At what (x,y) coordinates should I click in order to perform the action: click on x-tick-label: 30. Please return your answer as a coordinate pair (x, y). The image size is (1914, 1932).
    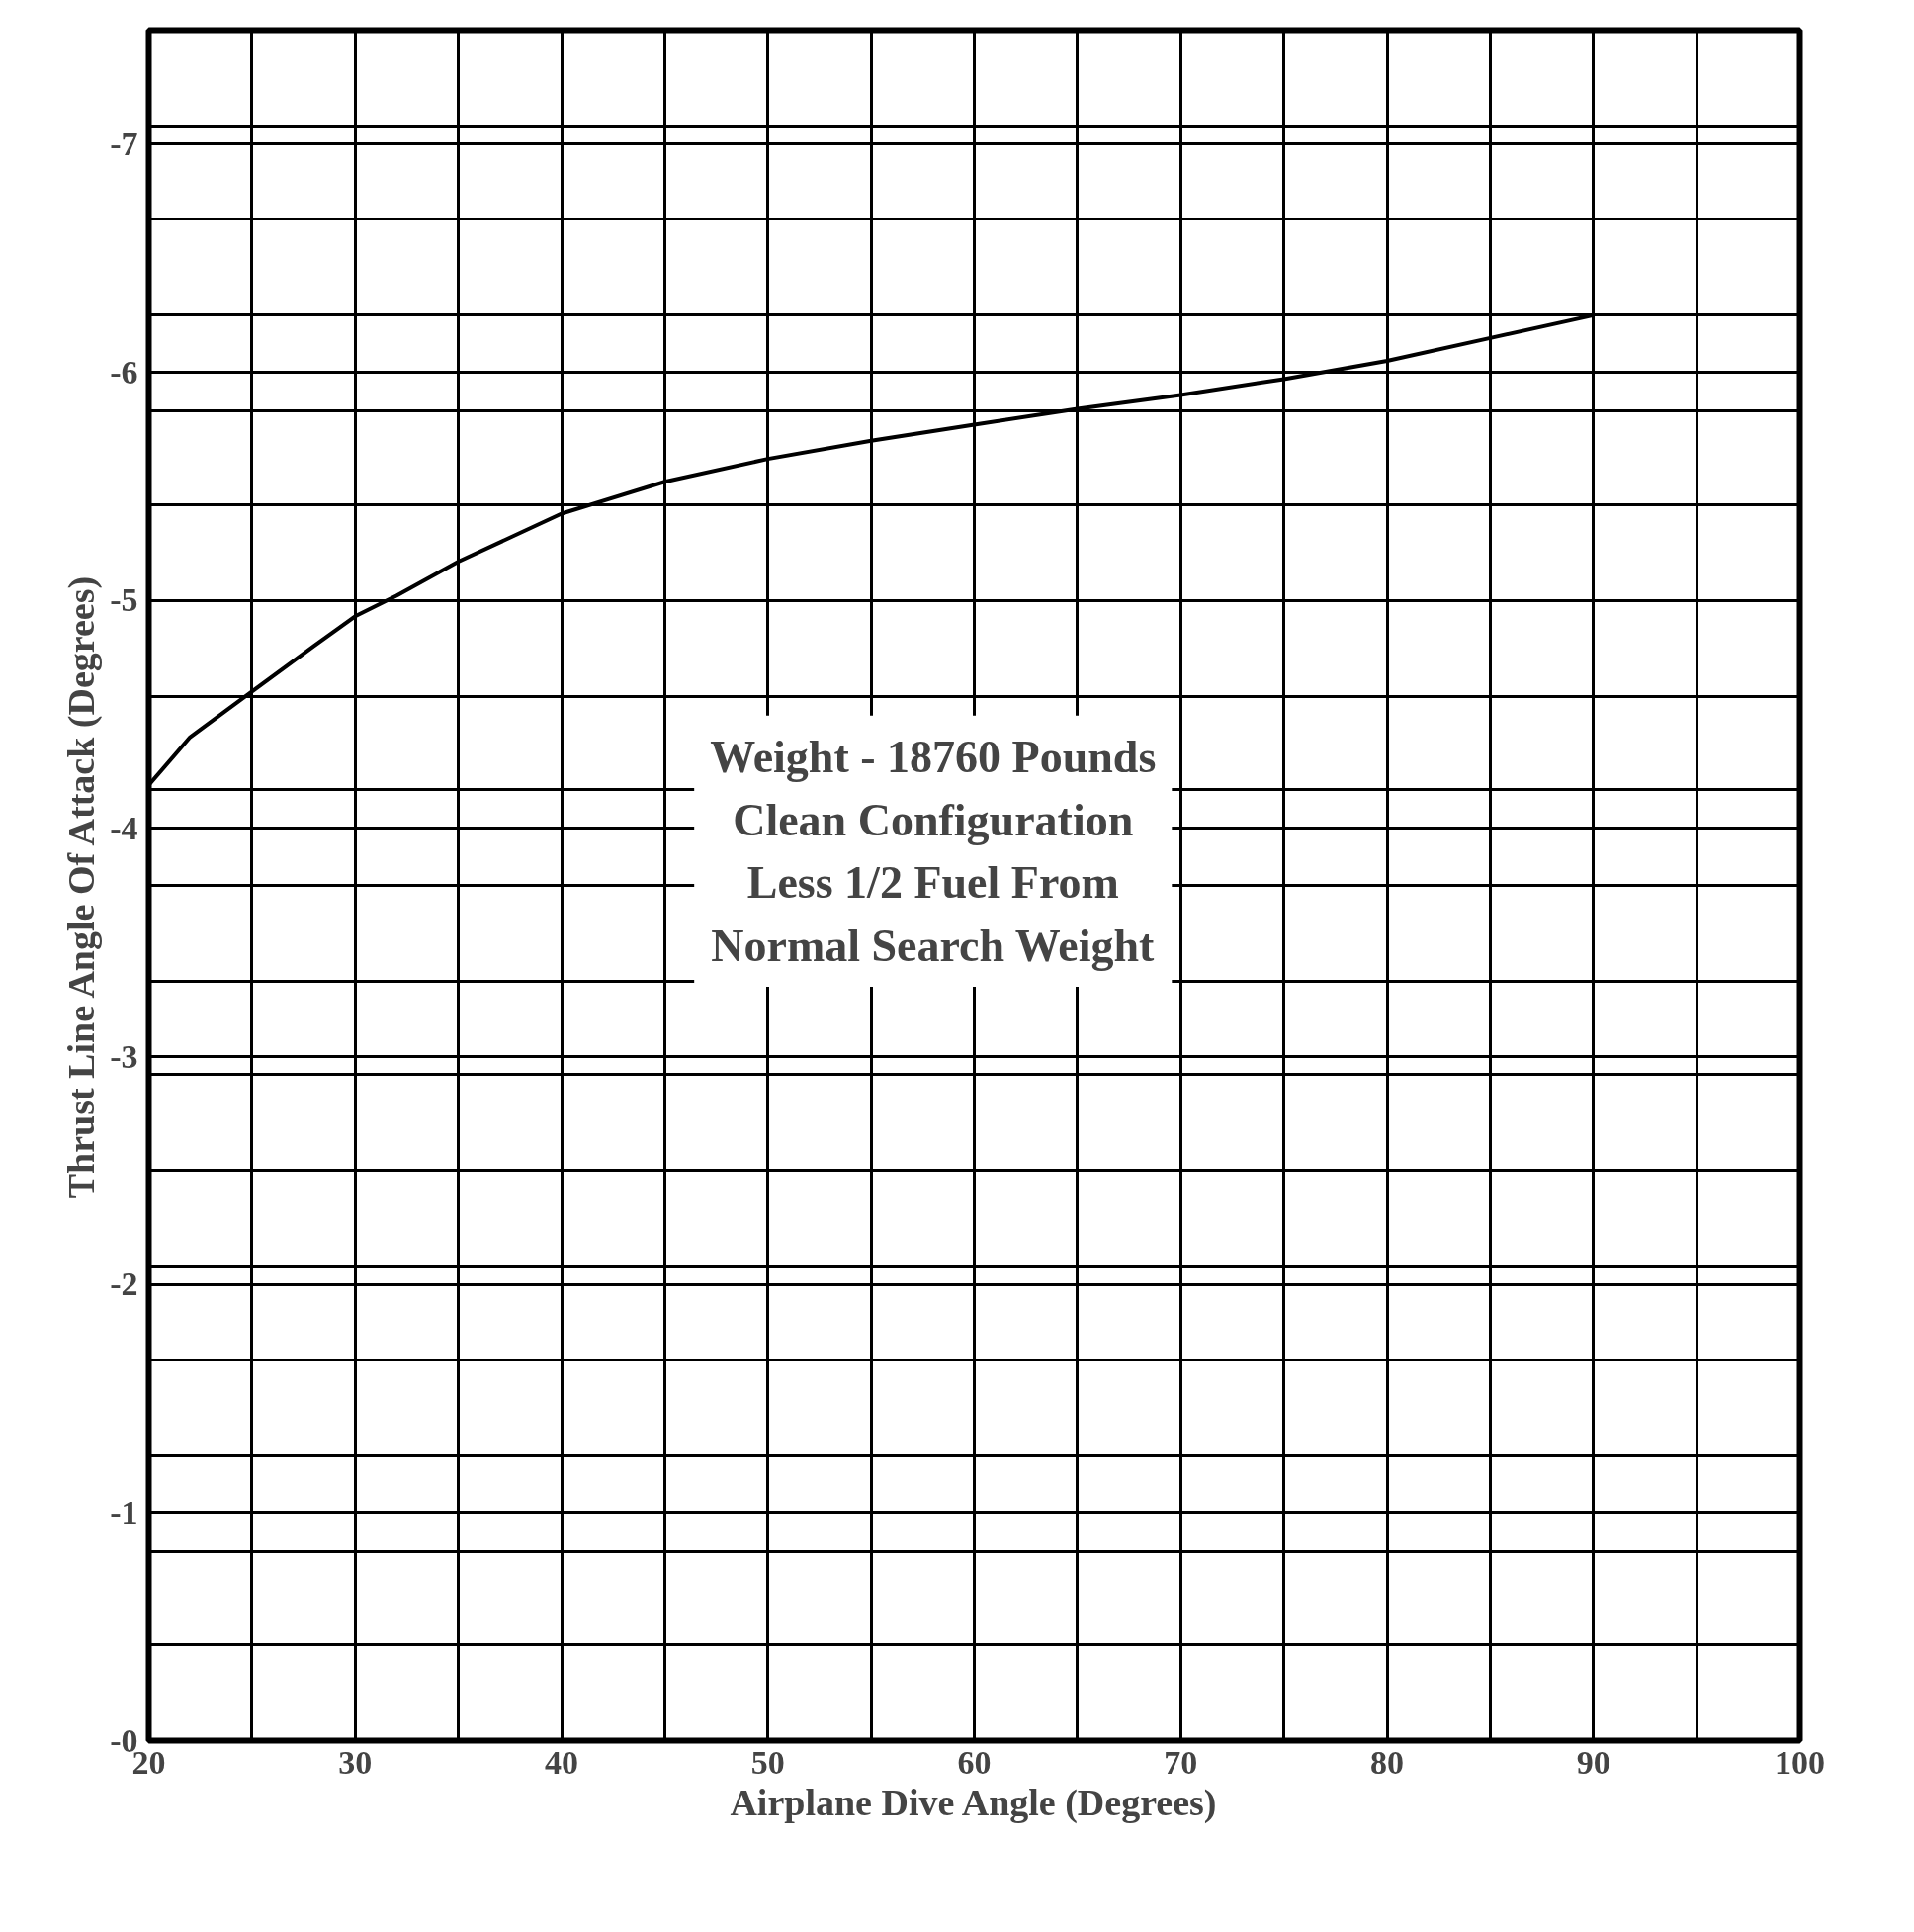
    Looking at the image, I should click on (355, 1762).